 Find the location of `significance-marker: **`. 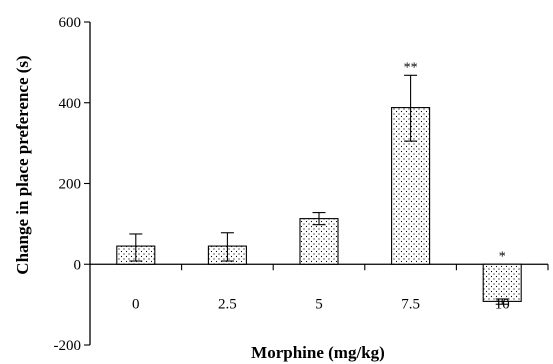

significance-marker: ** is located at coordinates (411, 67).